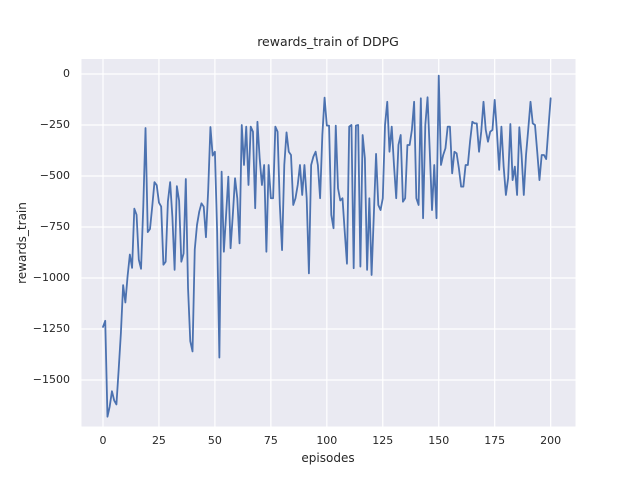 This screenshot has width=640, height=480. What do you see at coordinates (51, 328) in the screenshot?
I see `y-tick-label: −1250` at bounding box center [51, 328].